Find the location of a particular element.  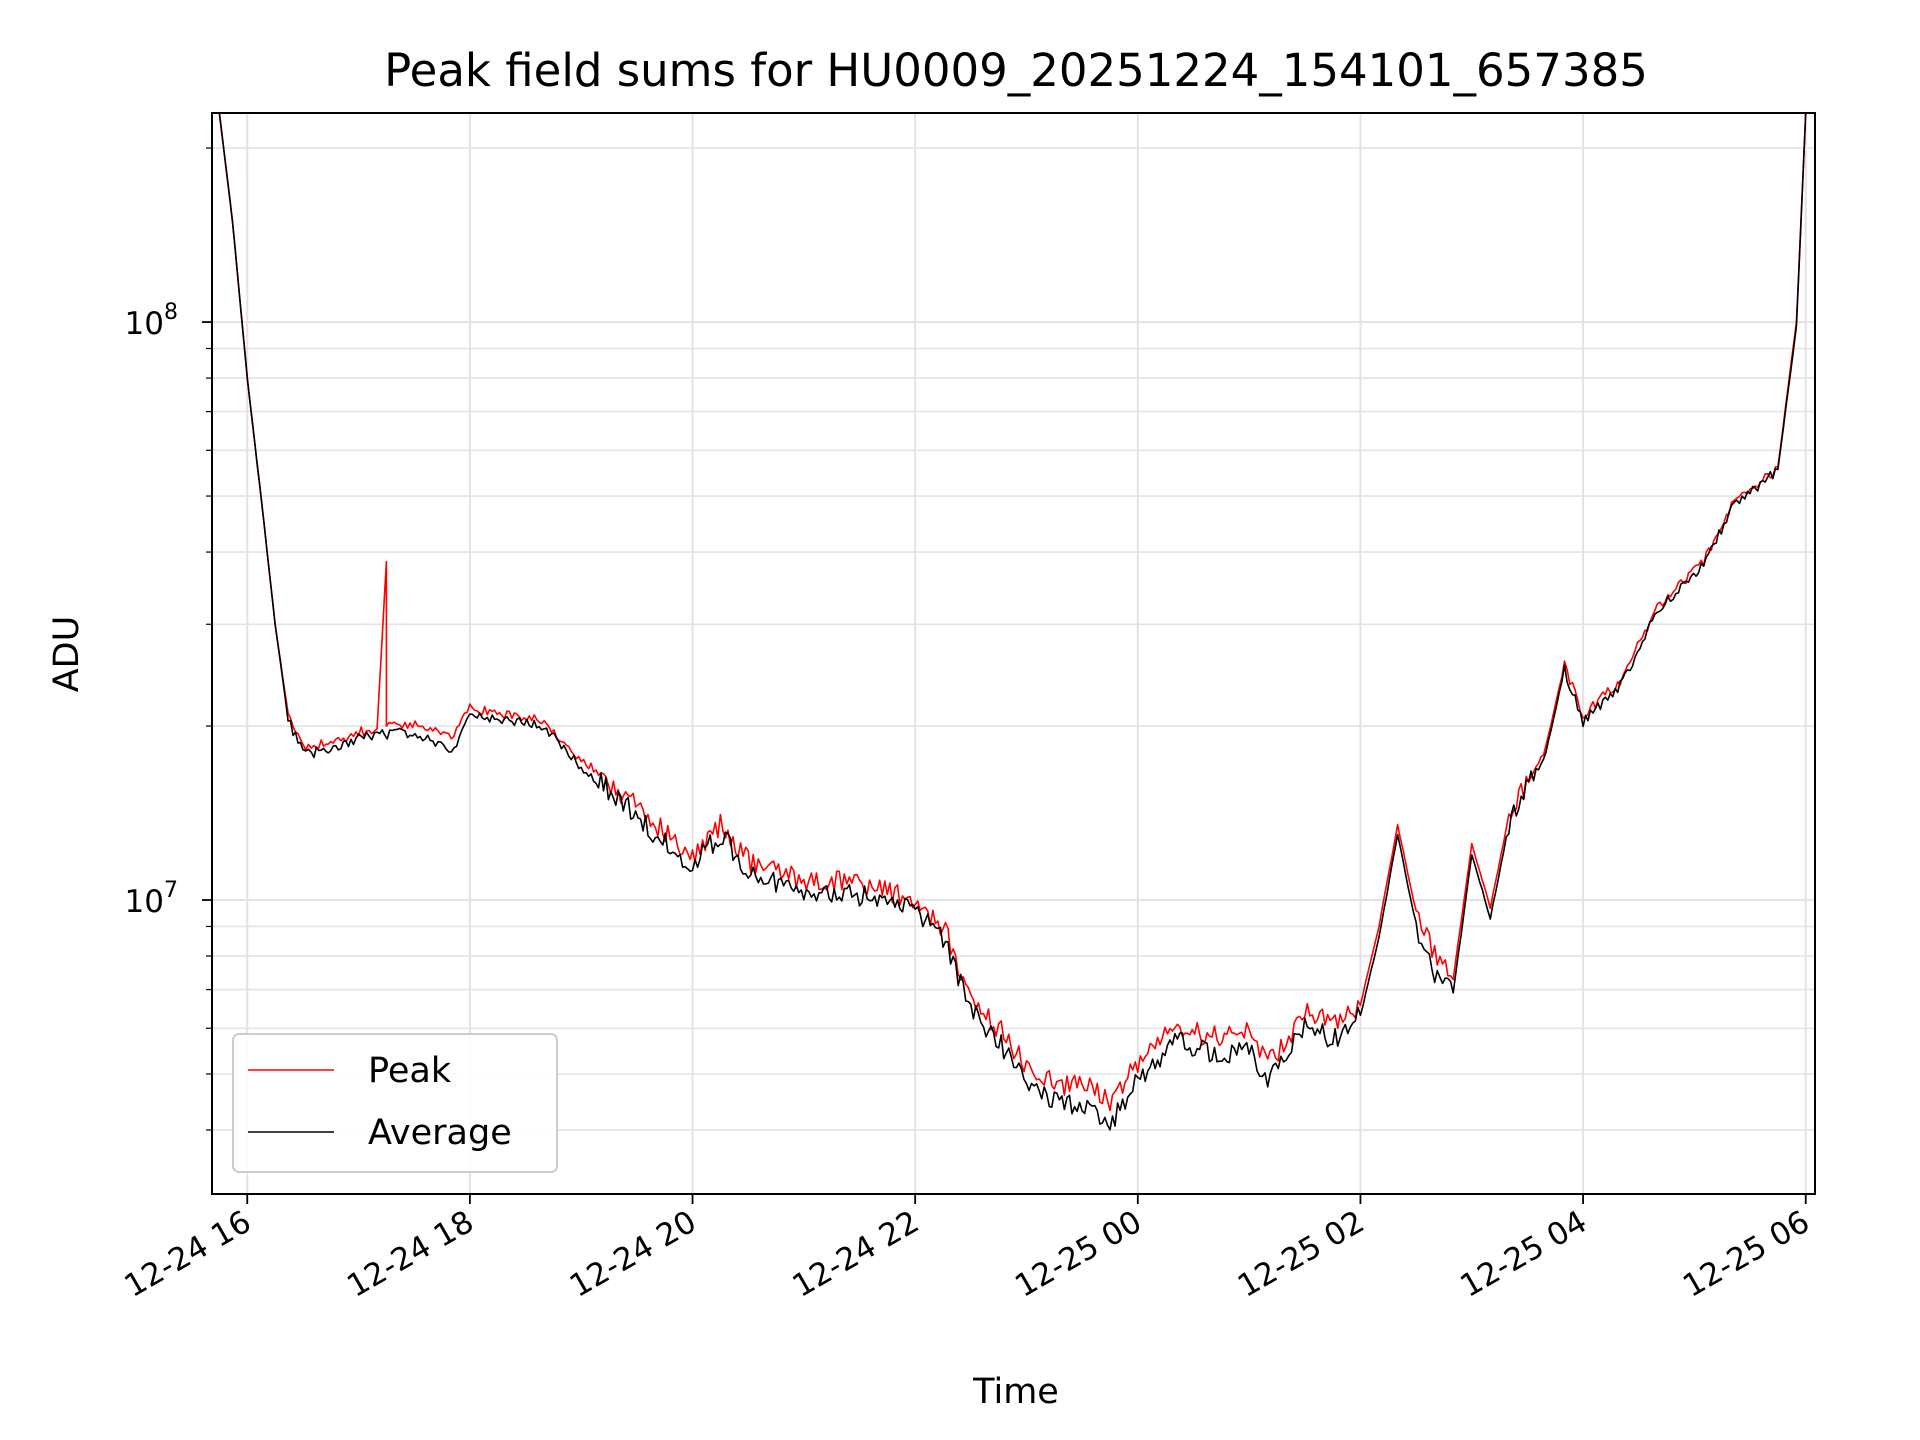

legend: Peak Average is located at coordinates (395, 1103).